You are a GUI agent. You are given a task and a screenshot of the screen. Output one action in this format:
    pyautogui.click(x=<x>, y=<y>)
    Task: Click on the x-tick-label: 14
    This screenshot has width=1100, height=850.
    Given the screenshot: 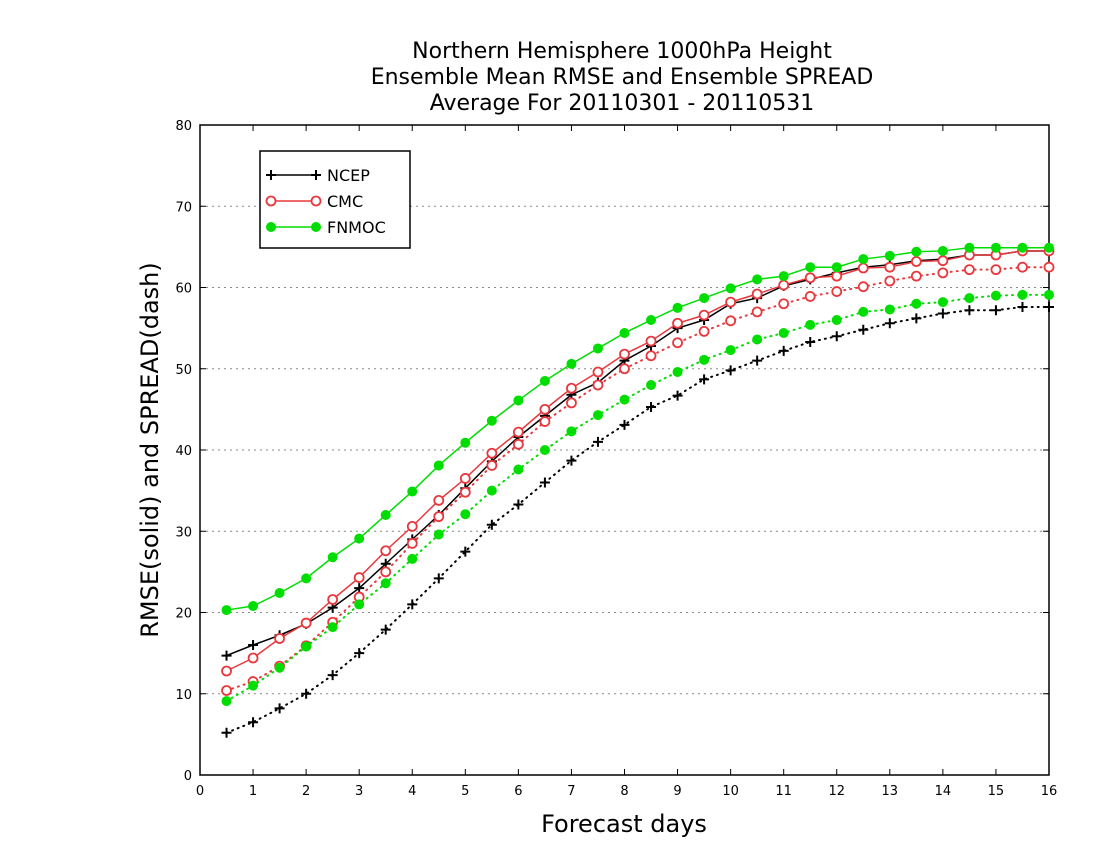 What is the action you would take?
    pyautogui.click(x=943, y=791)
    